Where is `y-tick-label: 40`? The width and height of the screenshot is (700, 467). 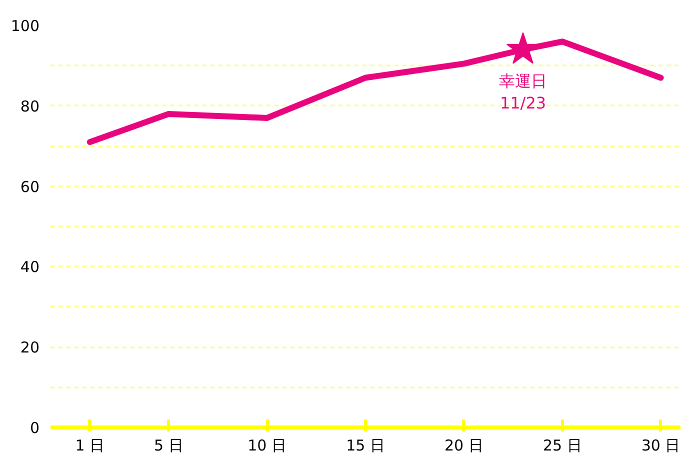 y-tick-label: 40 is located at coordinates (30, 267).